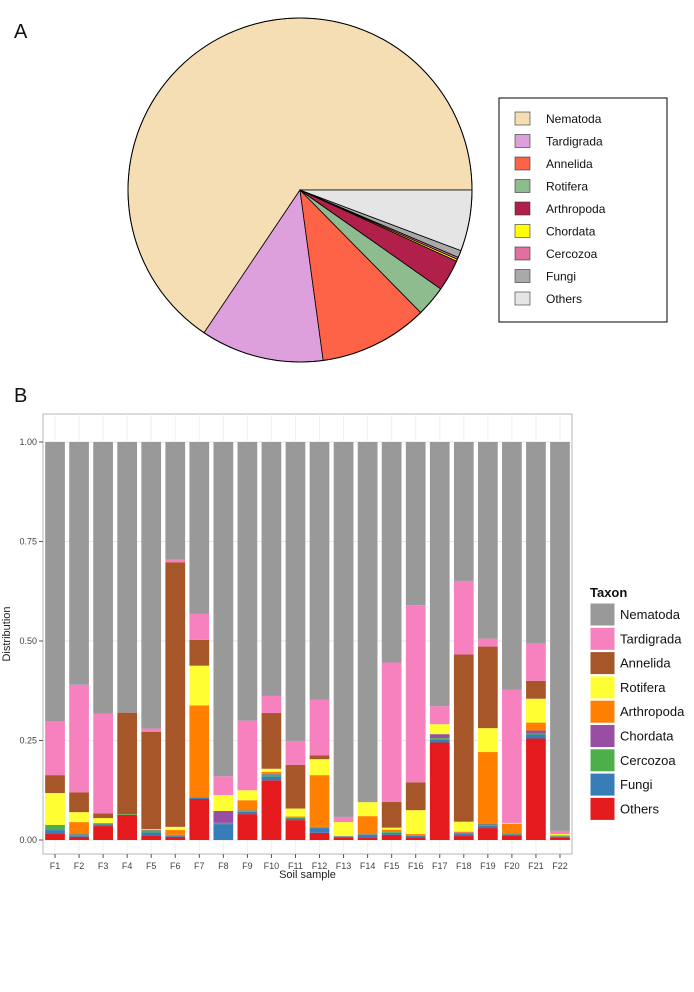 Image resolution: width=694 pixels, height=992 pixels. I want to click on bar-f1-others, so click(55, 837).